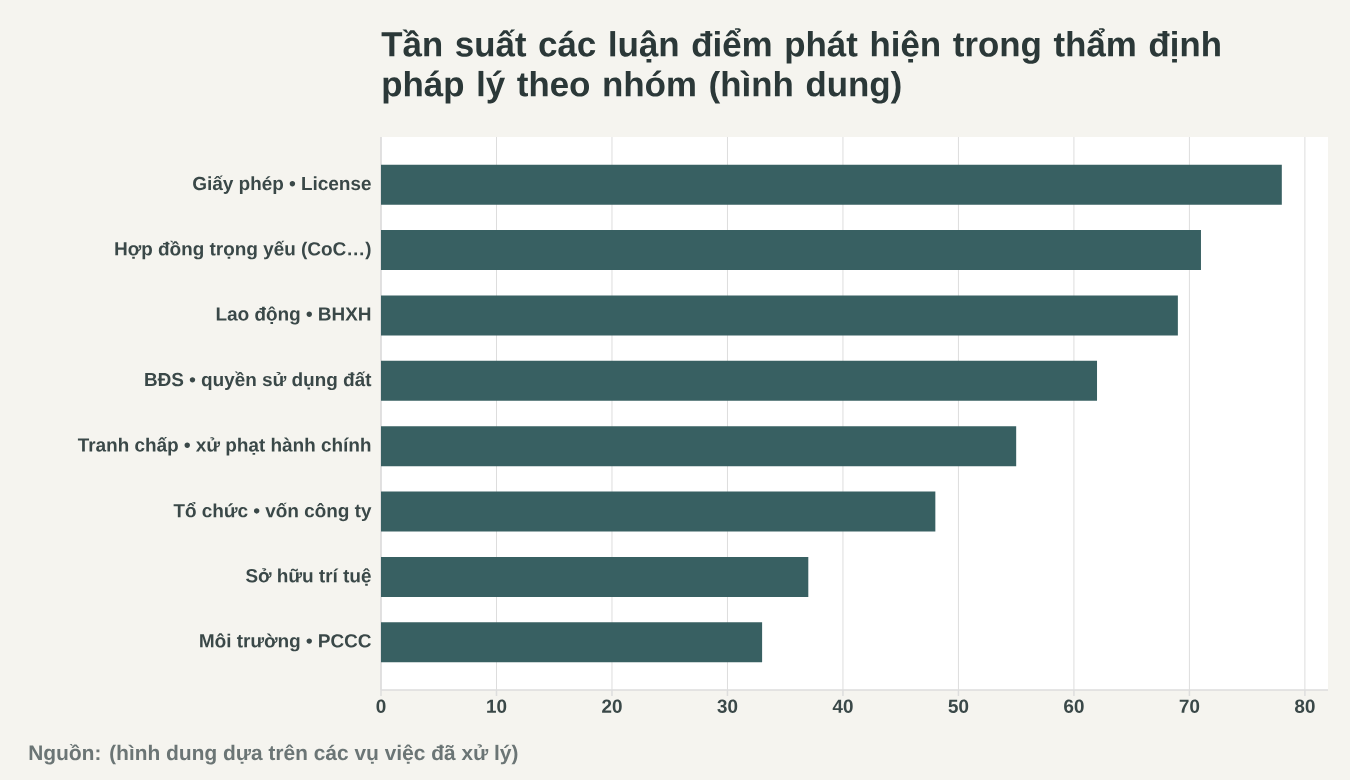 This screenshot has height=780, width=1350. Describe the element at coordinates (308, 577) in the screenshot. I see `y-tick-label: Sở hữu trí tuệ` at that location.